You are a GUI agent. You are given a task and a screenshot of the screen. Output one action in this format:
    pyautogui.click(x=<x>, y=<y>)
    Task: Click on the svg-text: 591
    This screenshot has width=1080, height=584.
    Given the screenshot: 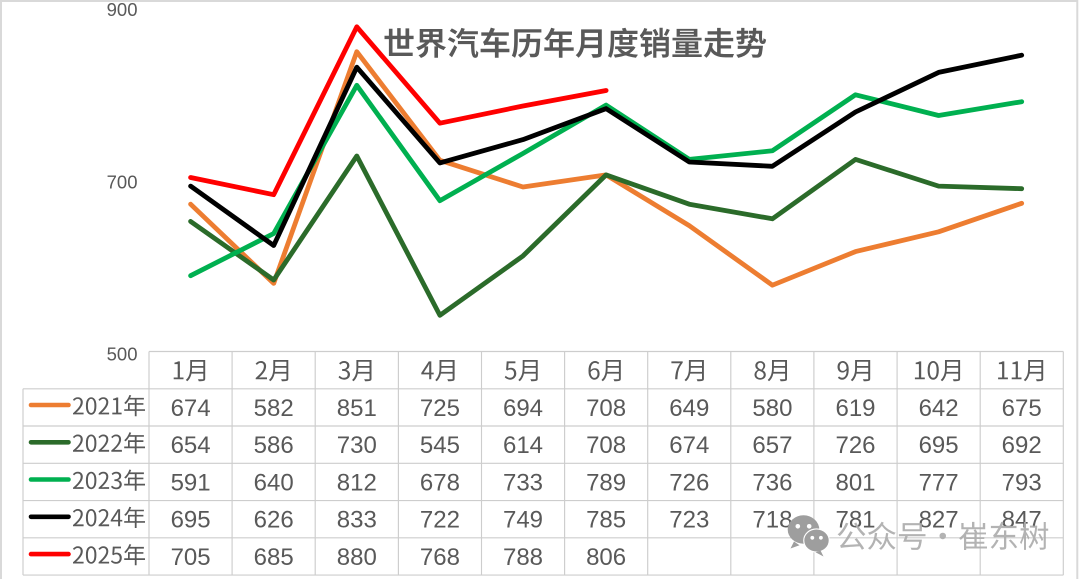 What is the action you would take?
    pyautogui.click(x=191, y=482)
    